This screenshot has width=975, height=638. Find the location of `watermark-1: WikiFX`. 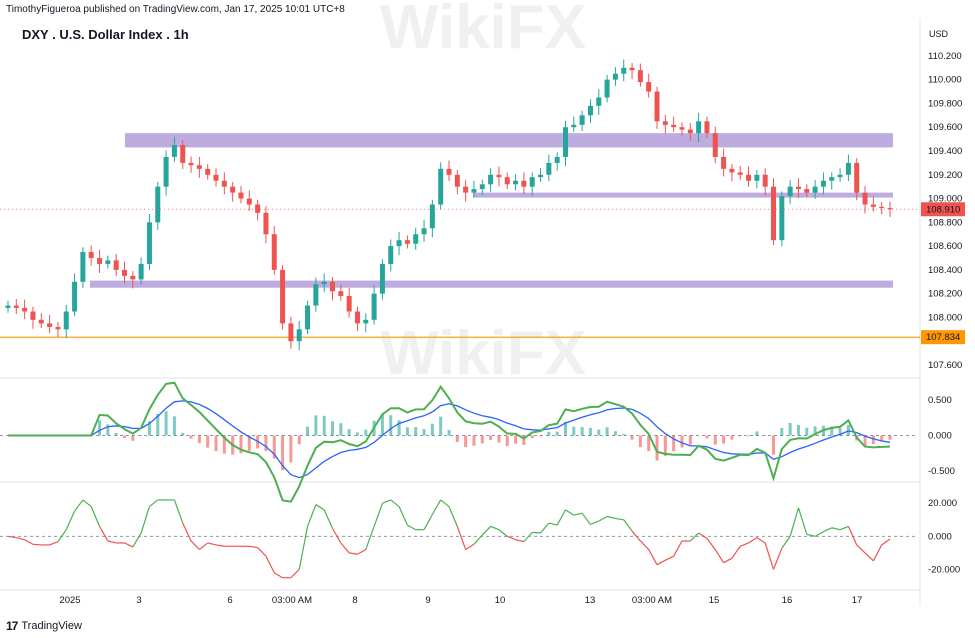

watermark-1: WikiFX is located at coordinates (483, 31).